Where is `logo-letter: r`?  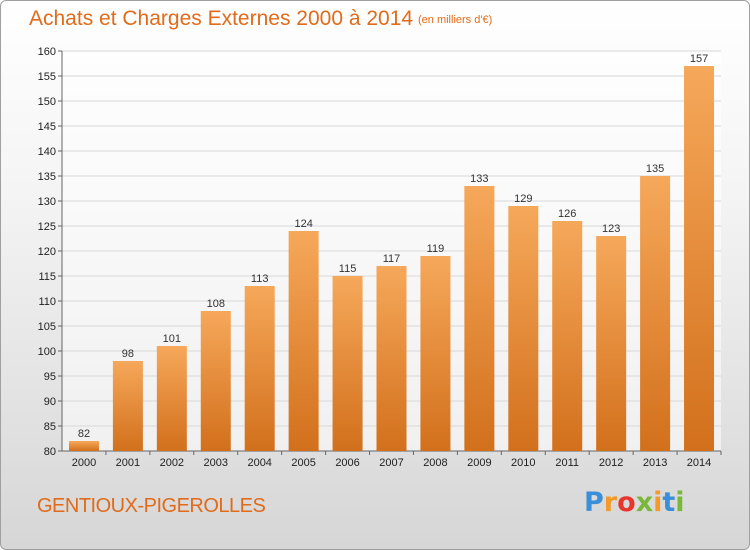
logo-letter: r is located at coordinates (610, 502).